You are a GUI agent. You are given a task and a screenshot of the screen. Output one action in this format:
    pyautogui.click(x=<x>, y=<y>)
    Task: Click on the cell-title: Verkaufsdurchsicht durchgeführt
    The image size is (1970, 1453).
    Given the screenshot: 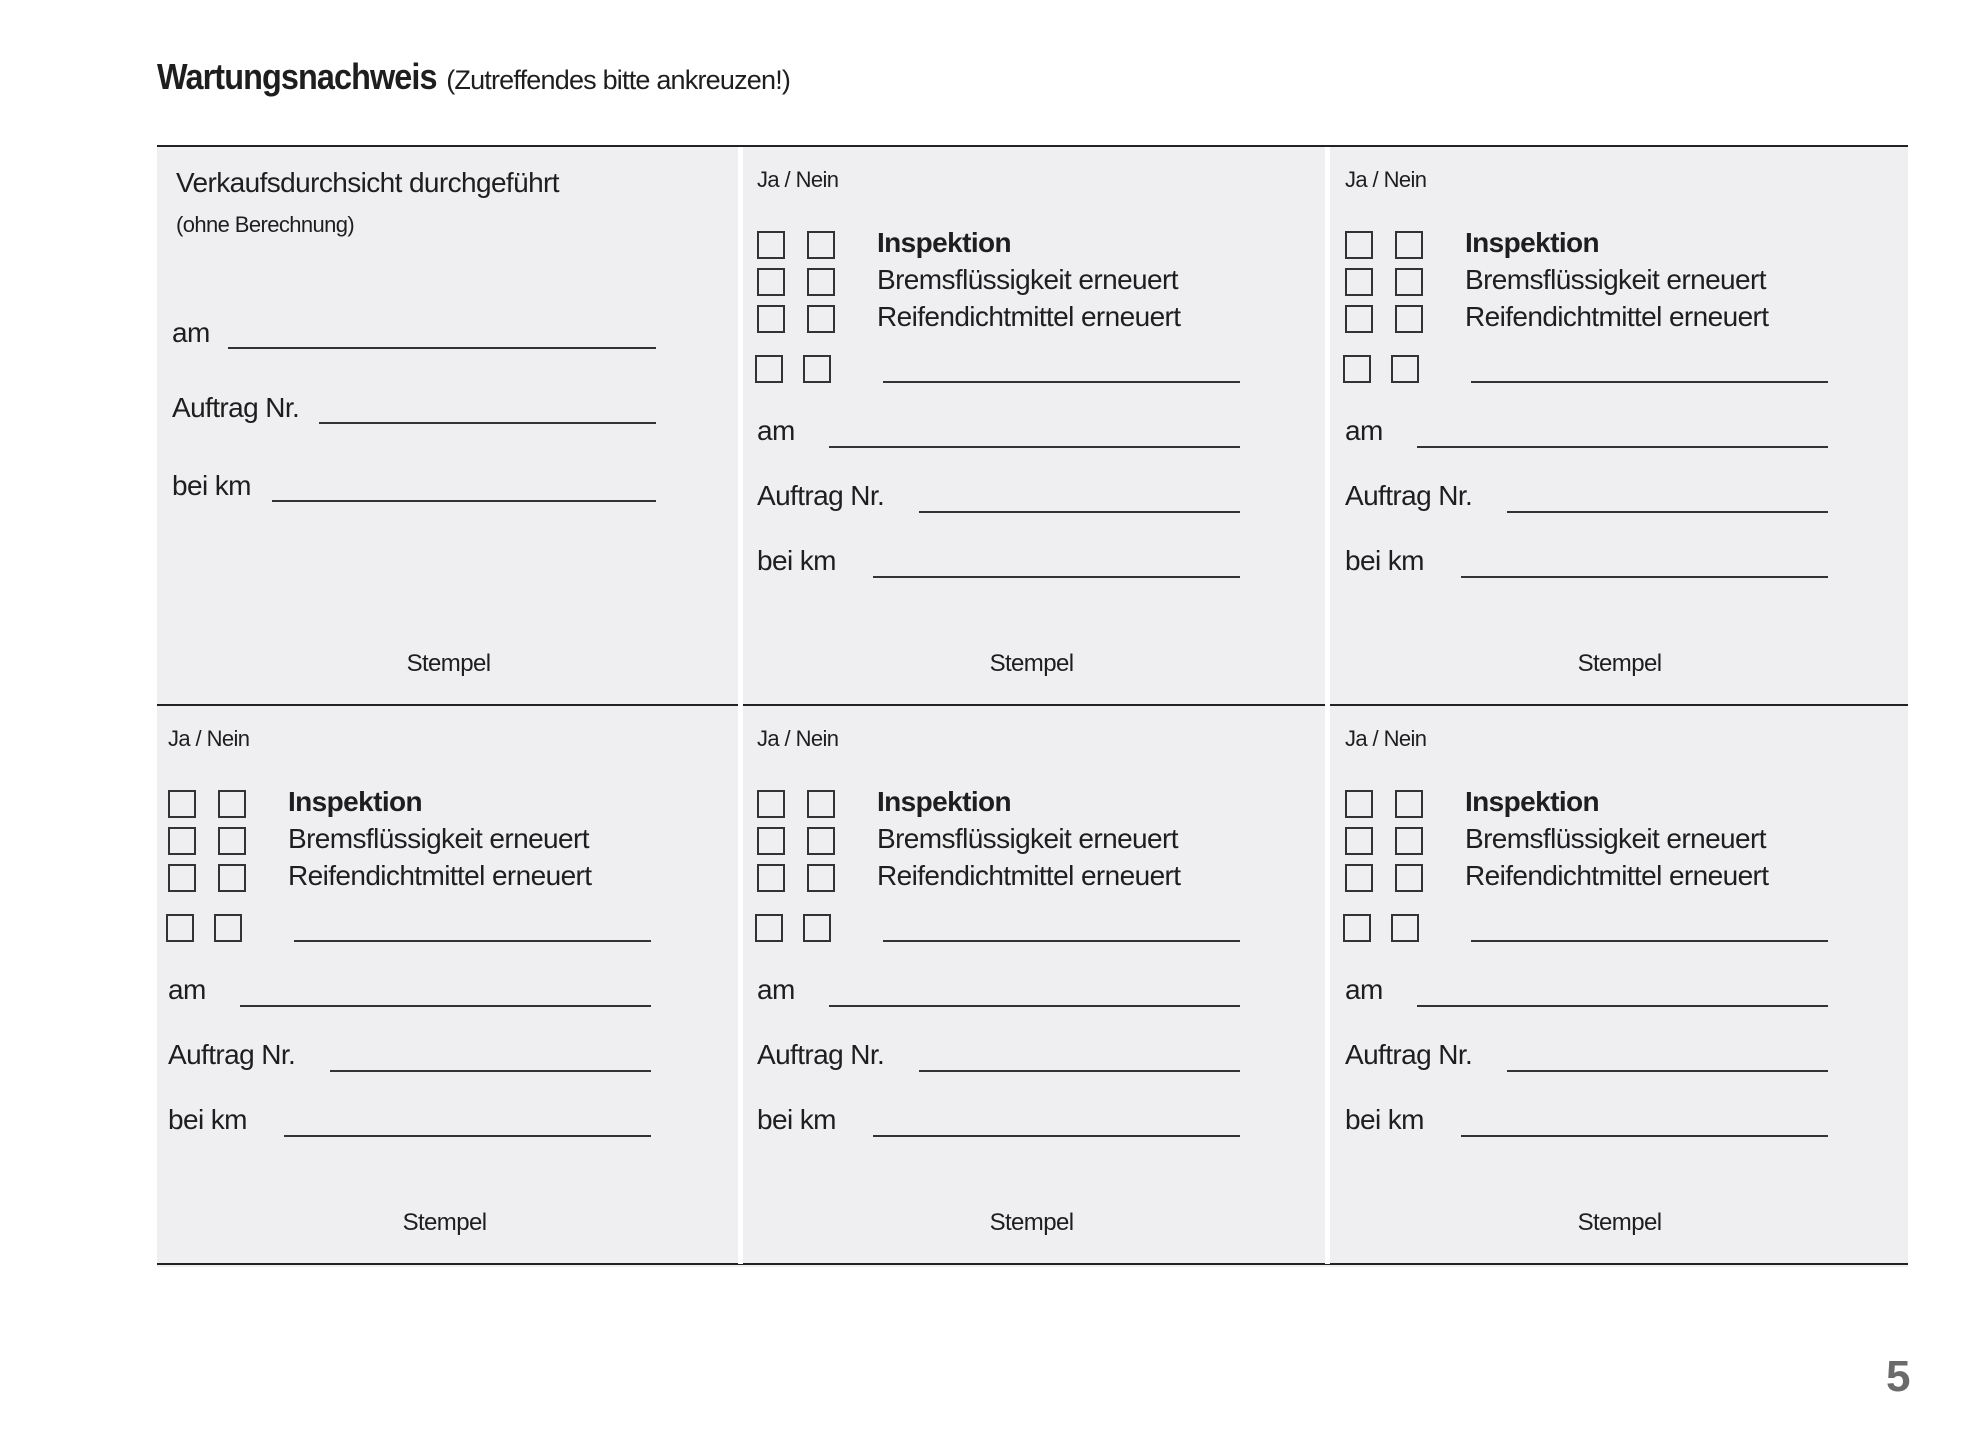 What is the action you would take?
    pyautogui.click(x=368, y=182)
    